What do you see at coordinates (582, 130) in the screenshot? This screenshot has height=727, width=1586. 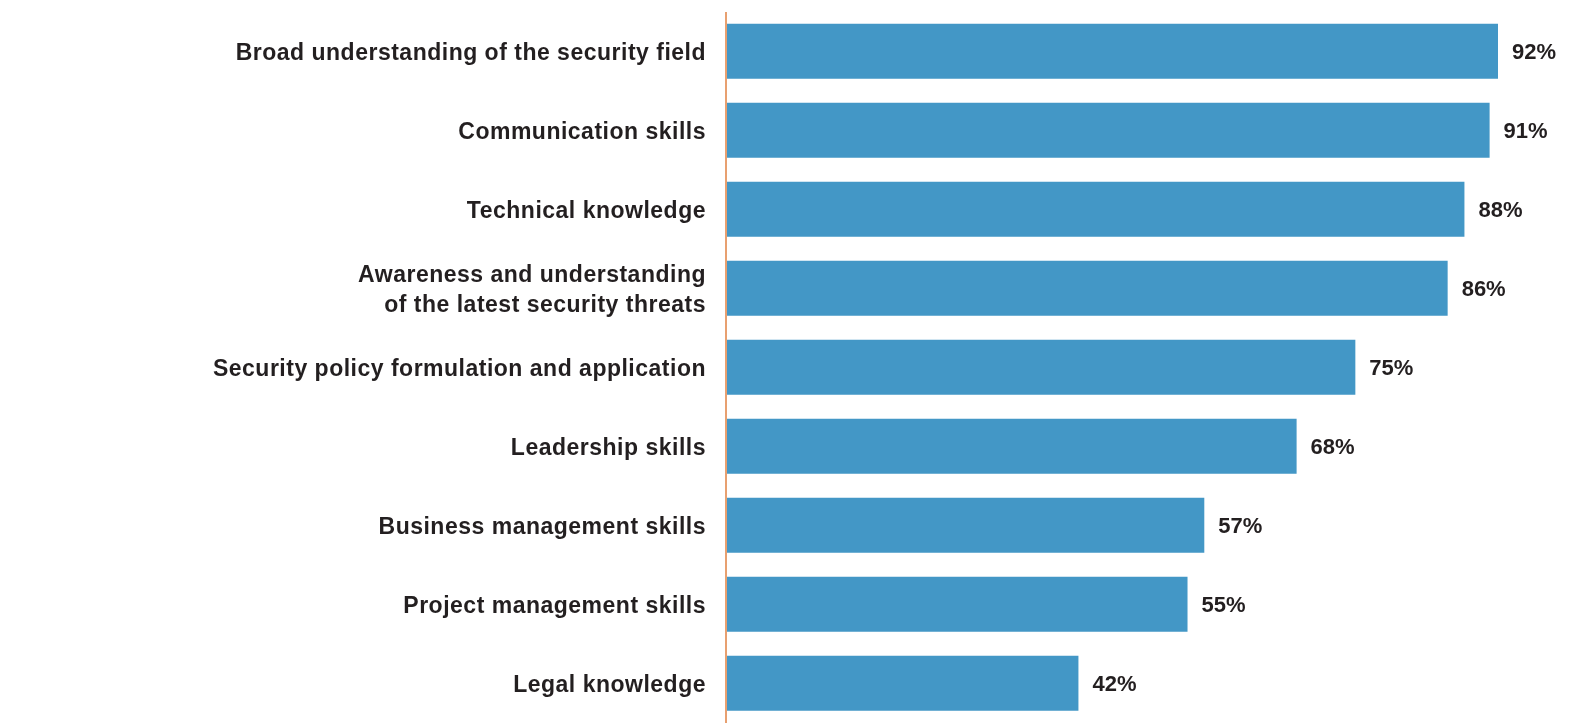 I see `y-tick-label: Communication skills` at bounding box center [582, 130].